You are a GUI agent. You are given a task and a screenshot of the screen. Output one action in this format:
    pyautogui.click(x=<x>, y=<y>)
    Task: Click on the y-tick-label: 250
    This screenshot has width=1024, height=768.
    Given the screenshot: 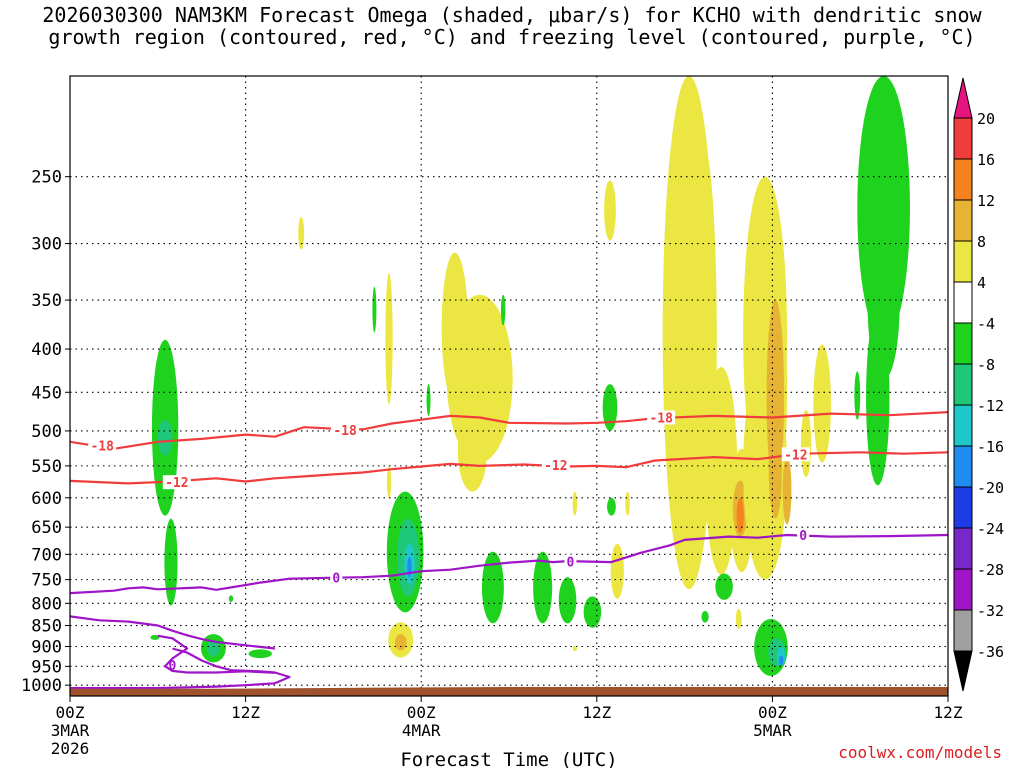 What is the action you would take?
    pyautogui.click(x=46, y=178)
    